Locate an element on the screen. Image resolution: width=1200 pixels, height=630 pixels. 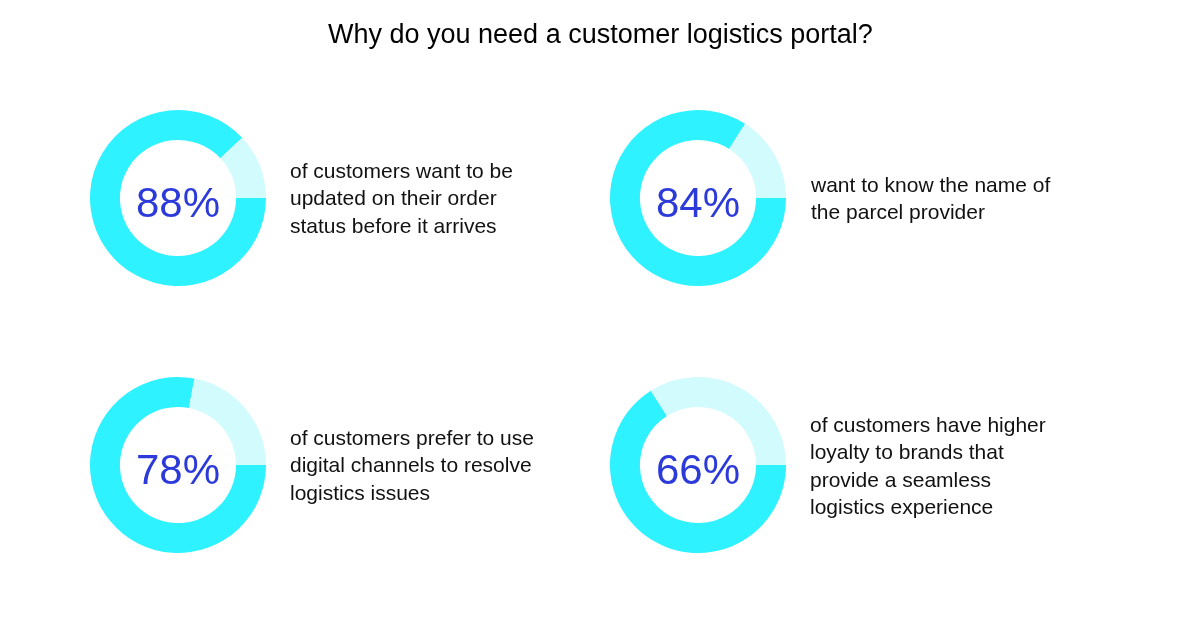
text: want to know the name of the parcel provider is located at coordinates (930, 198).